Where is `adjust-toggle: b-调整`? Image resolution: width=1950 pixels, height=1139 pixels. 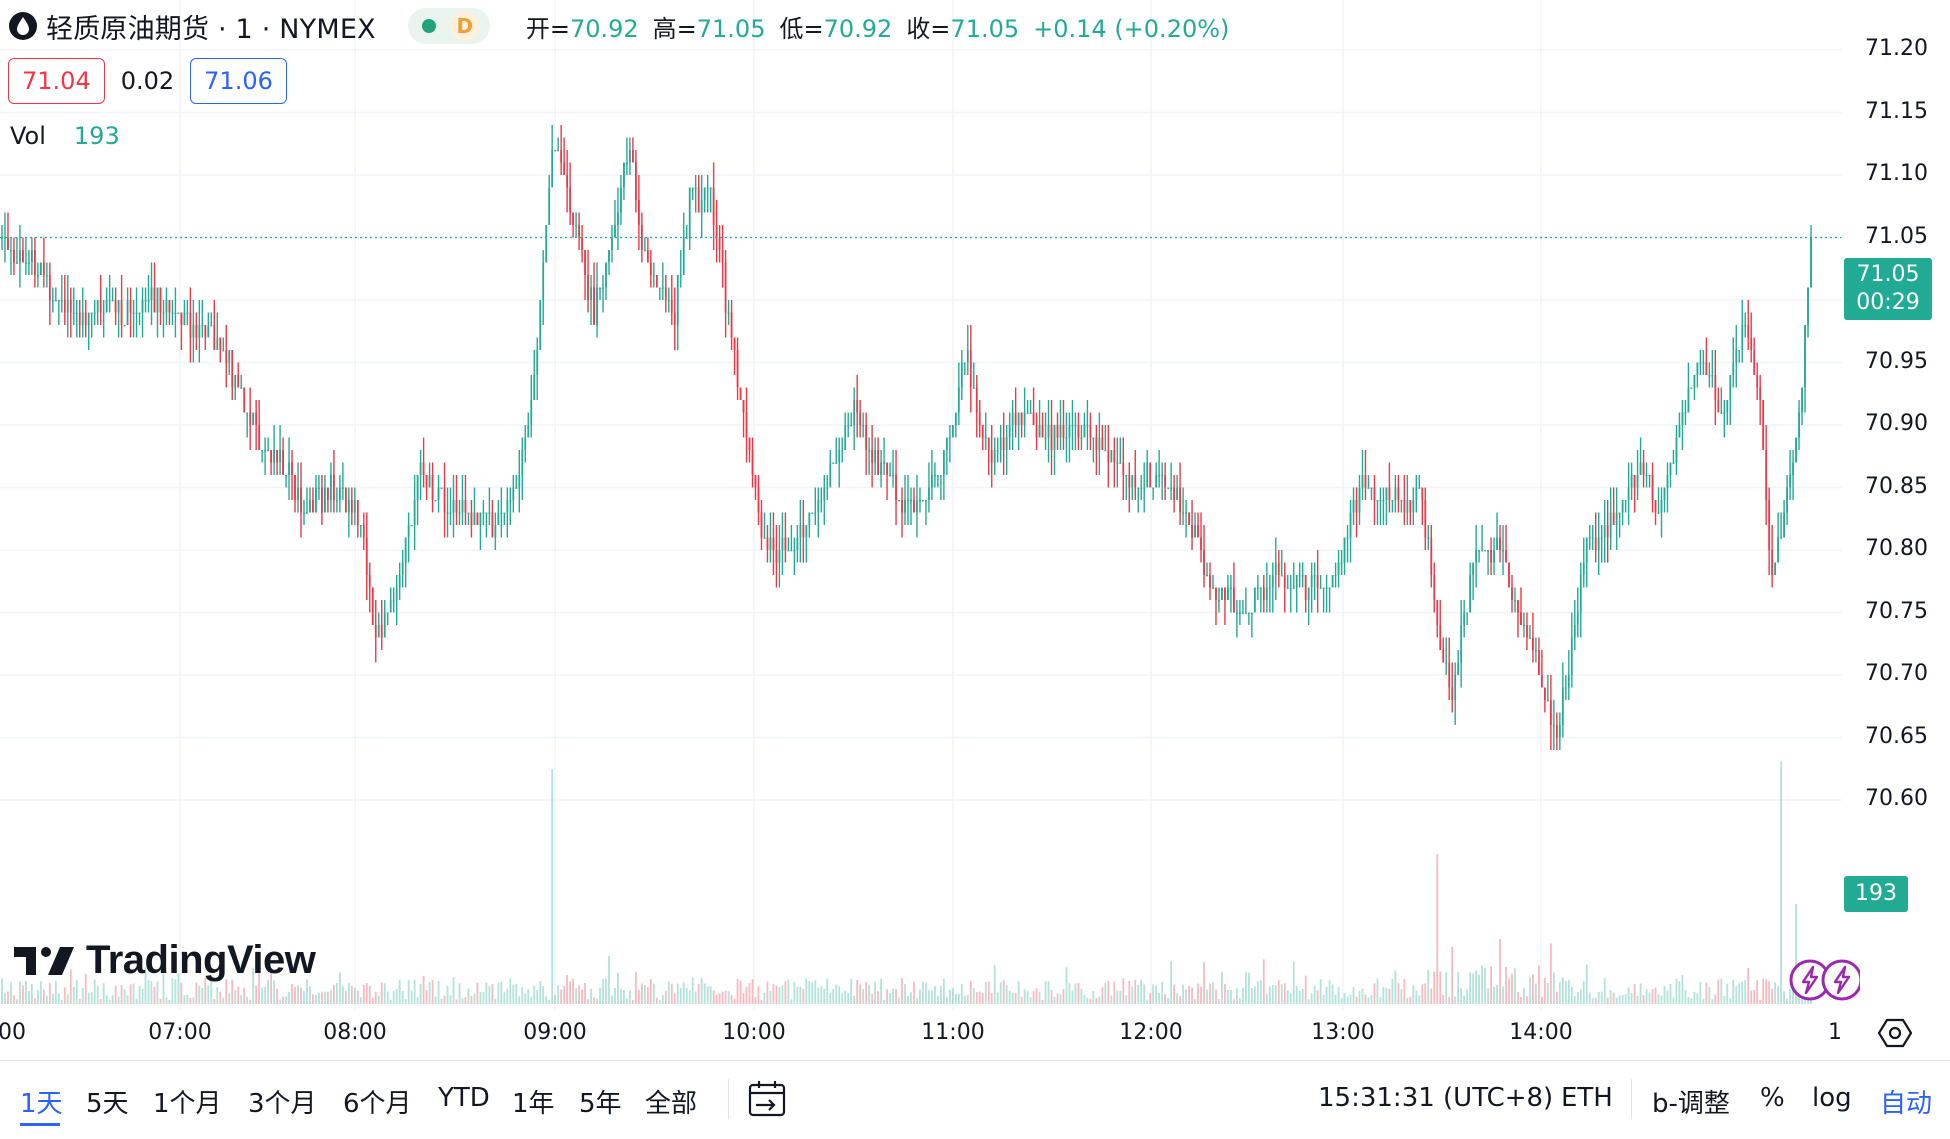 adjust-toggle: b-调整 is located at coordinates (1691, 1104).